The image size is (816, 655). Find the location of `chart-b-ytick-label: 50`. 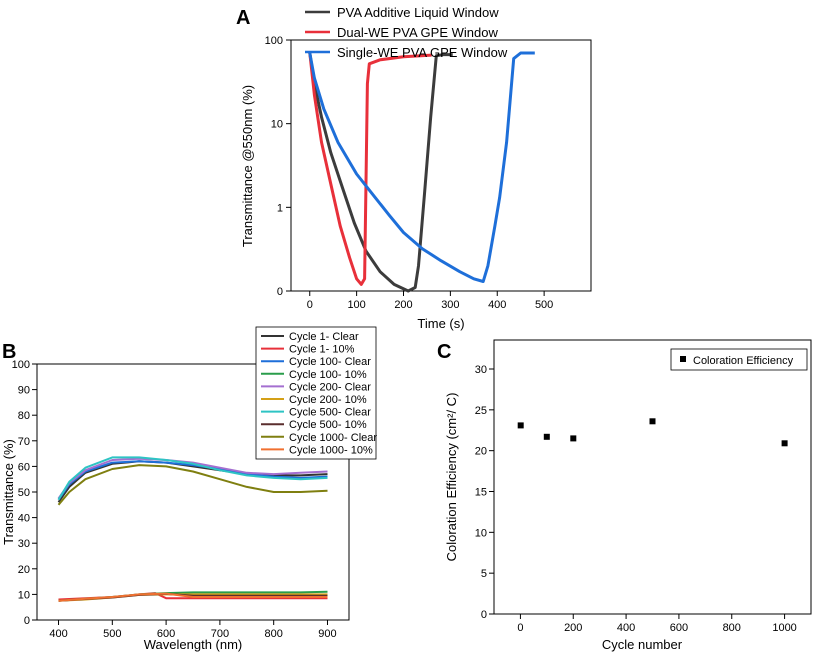

chart-b-ytick-label: 50 is located at coordinates (24, 493).